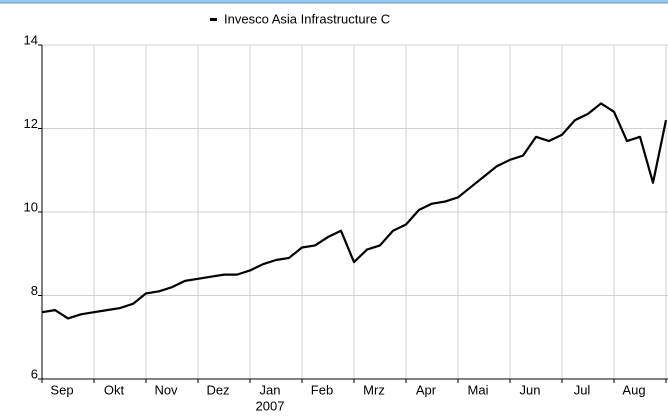 The width and height of the screenshot is (668, 419). Describe the element at coordinates (307, 18) in the screenshot. I see `legend-label: Invesco Asia Infrastructure C` at that location.